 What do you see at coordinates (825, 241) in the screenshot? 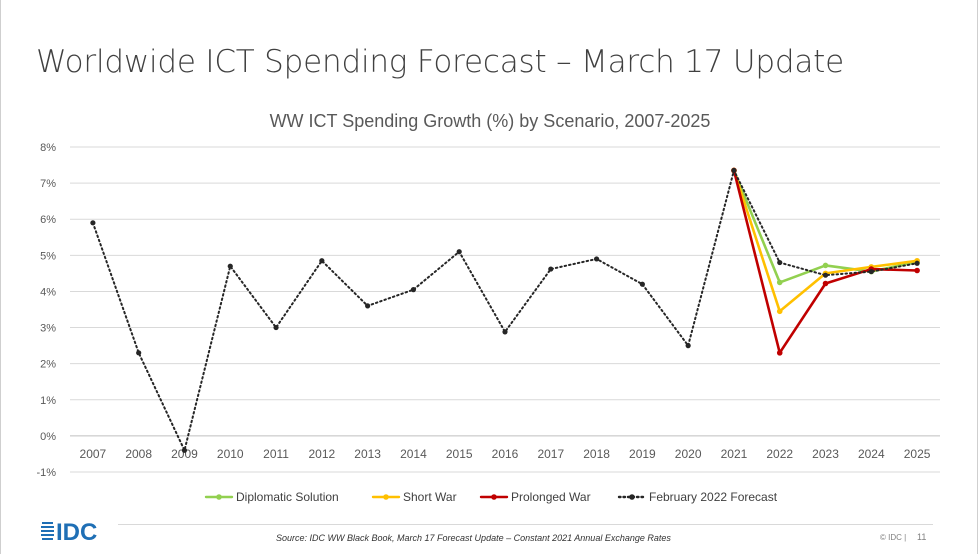
I see `series-short-war` at bounding box center [825, 241].